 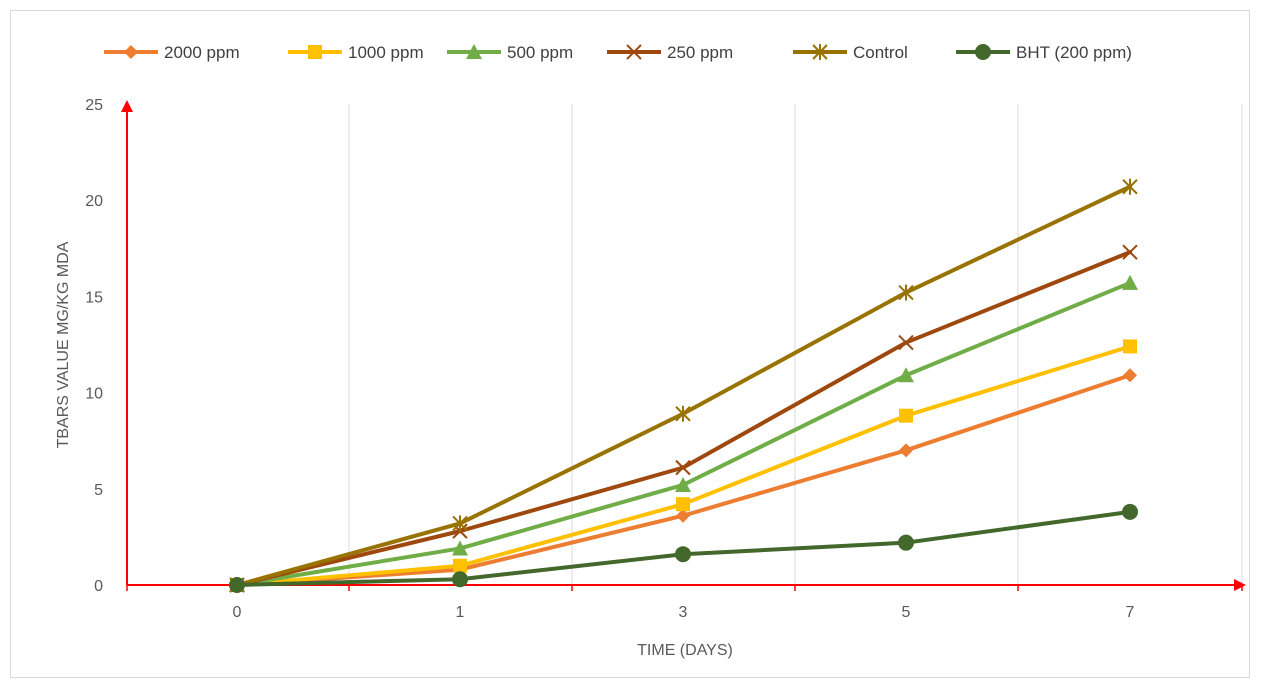 I want to click on x-tick-label-2: 3, so click(x=683, y=612).